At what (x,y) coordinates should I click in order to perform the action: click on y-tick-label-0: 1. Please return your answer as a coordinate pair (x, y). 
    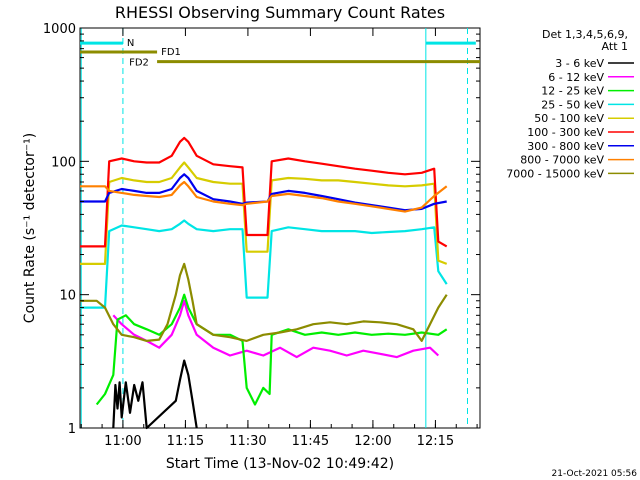
    Looking at the image, I should click on (72, 429).